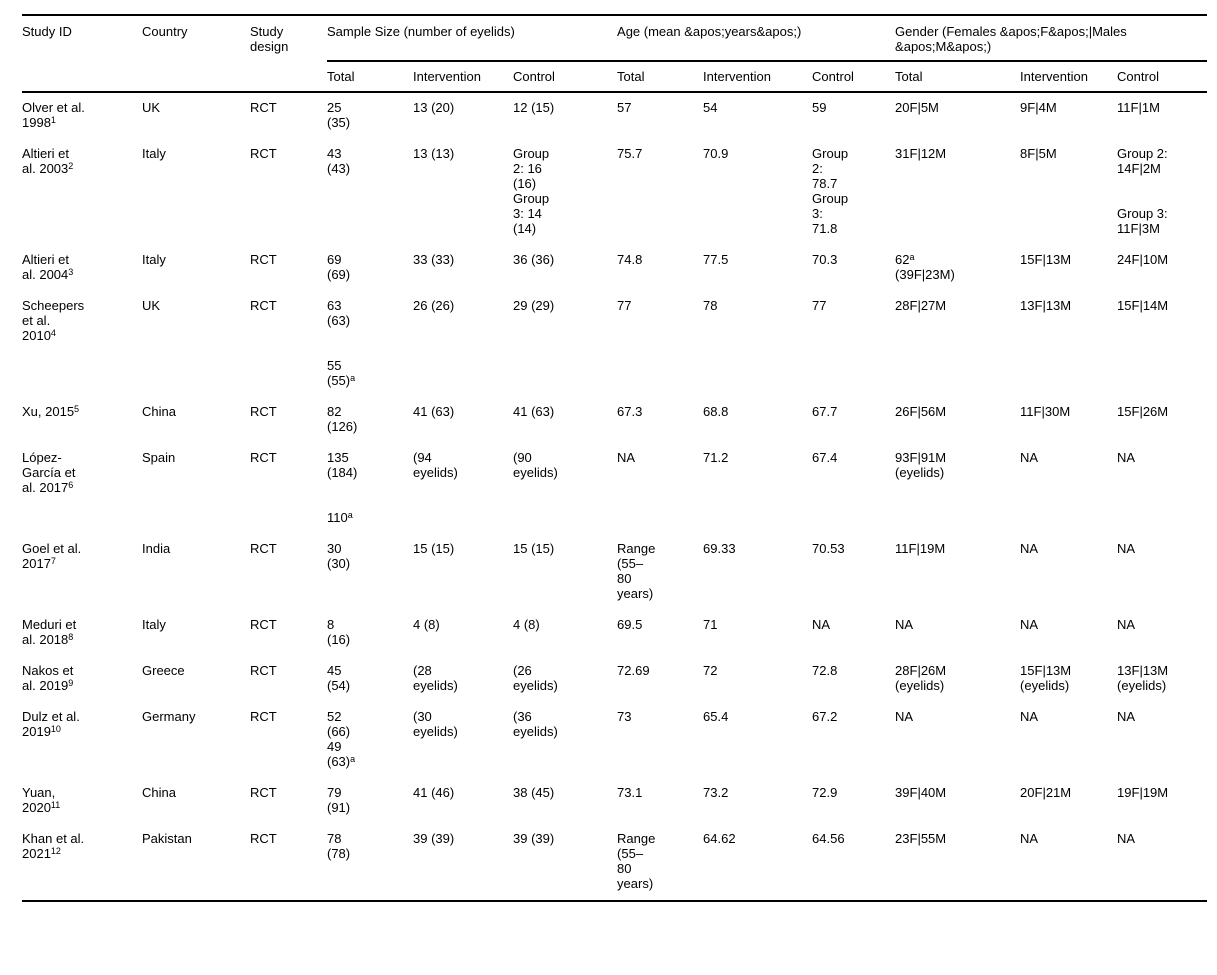  What do you see at coordinates (716, 792) in the screenshot?
I see `cell-age-intervention: 73.2` at bounding box center [716, 792].